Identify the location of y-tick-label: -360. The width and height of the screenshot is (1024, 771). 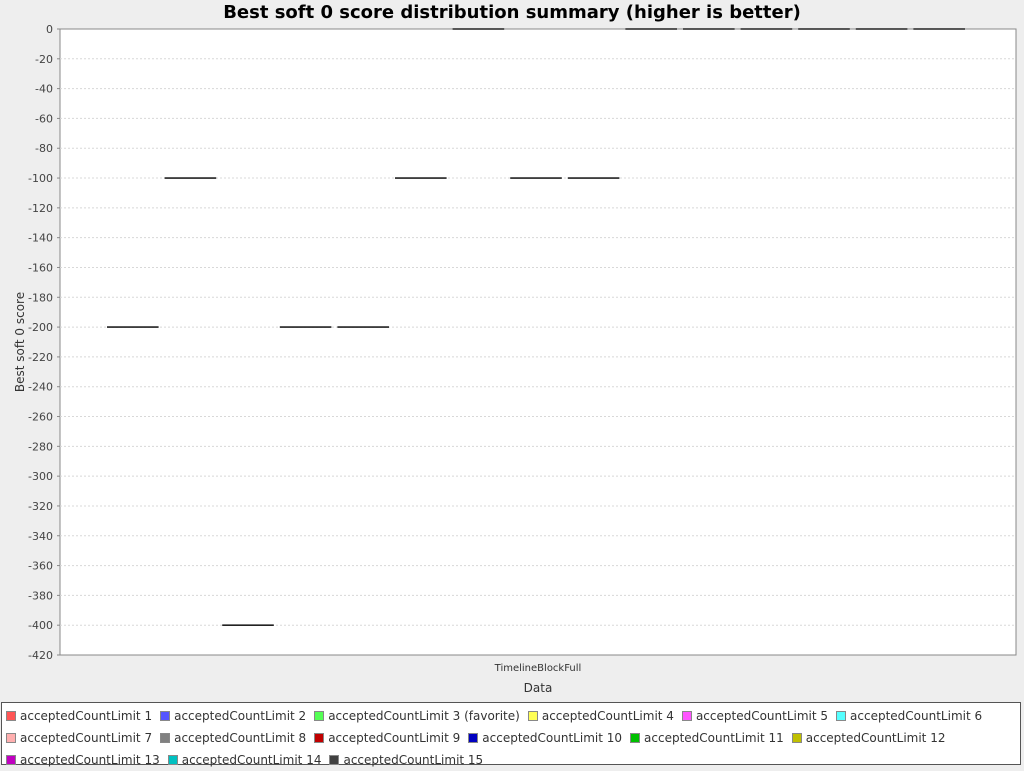
(40, 566).